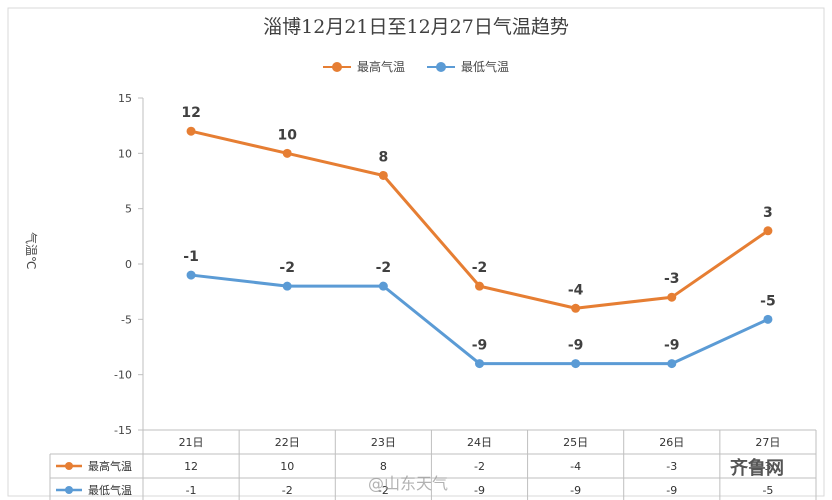 The image size is (832, 500). What do you see at coordinates (110, 490) in the screenshot?
I see `table-row-label-1: 最低气温` at bounding box center [110, 490].